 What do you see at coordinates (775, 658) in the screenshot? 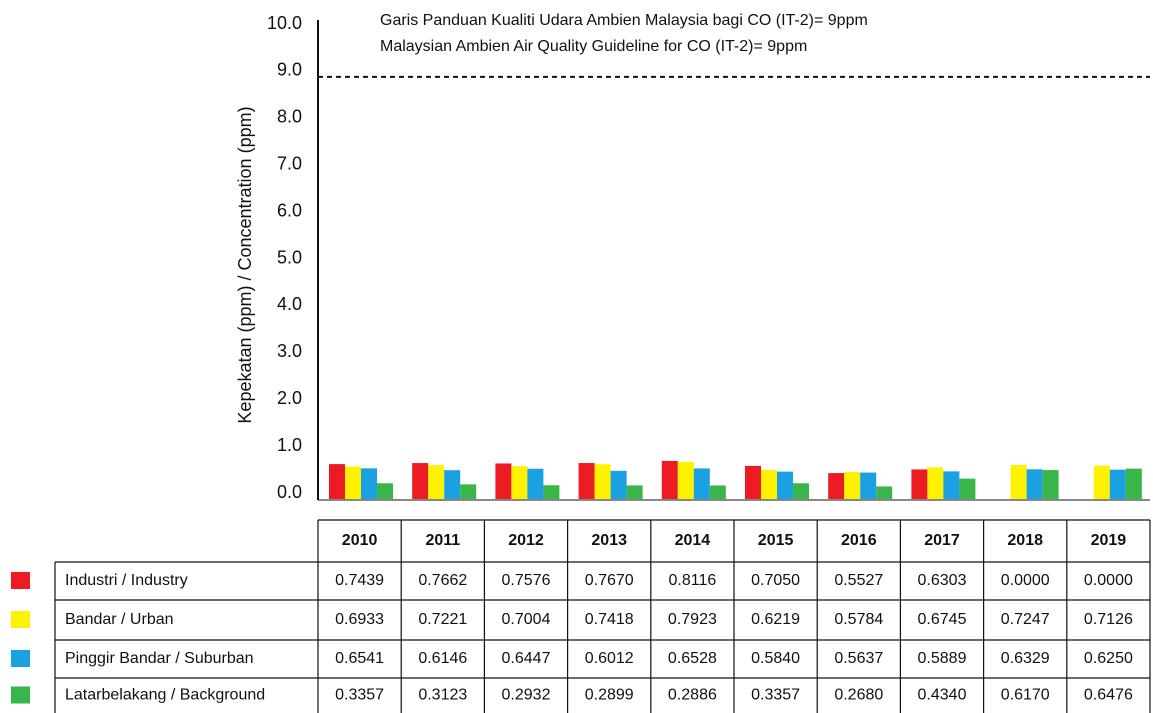
I see `table-cell: 0.5840` at bounding box center [775, 658].